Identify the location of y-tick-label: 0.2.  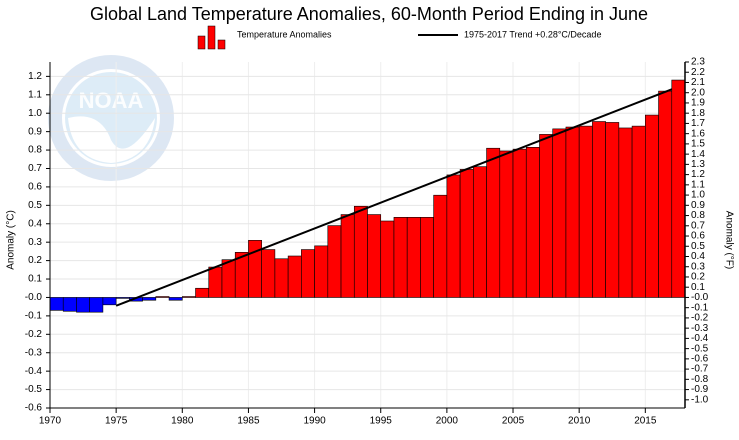
(35, 260).